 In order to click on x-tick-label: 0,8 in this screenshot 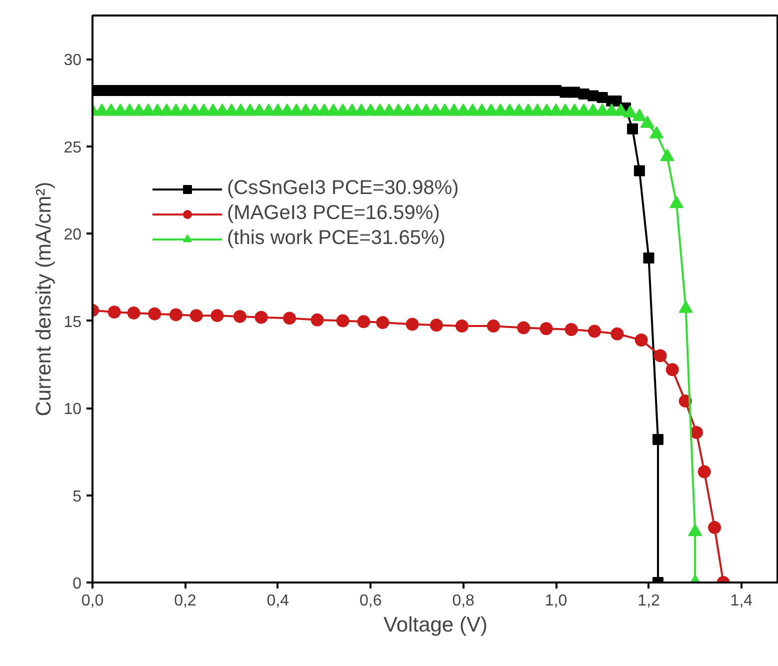, I will do `click(463, 601)`.